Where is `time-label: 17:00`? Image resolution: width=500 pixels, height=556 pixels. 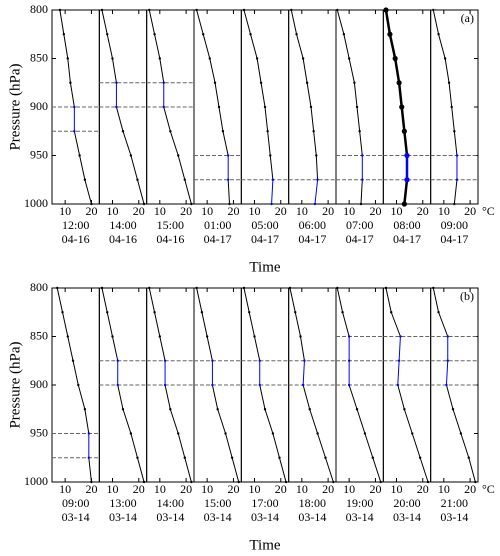
time-label: 17:00 is located at coordinates (264, 503).